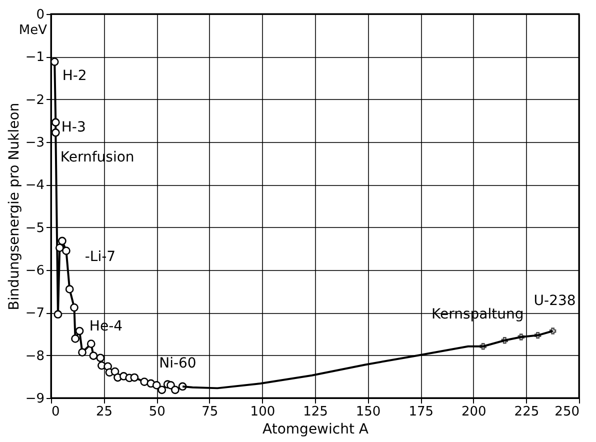  I want to click on annotation: Ni-60, so click(177, 363).